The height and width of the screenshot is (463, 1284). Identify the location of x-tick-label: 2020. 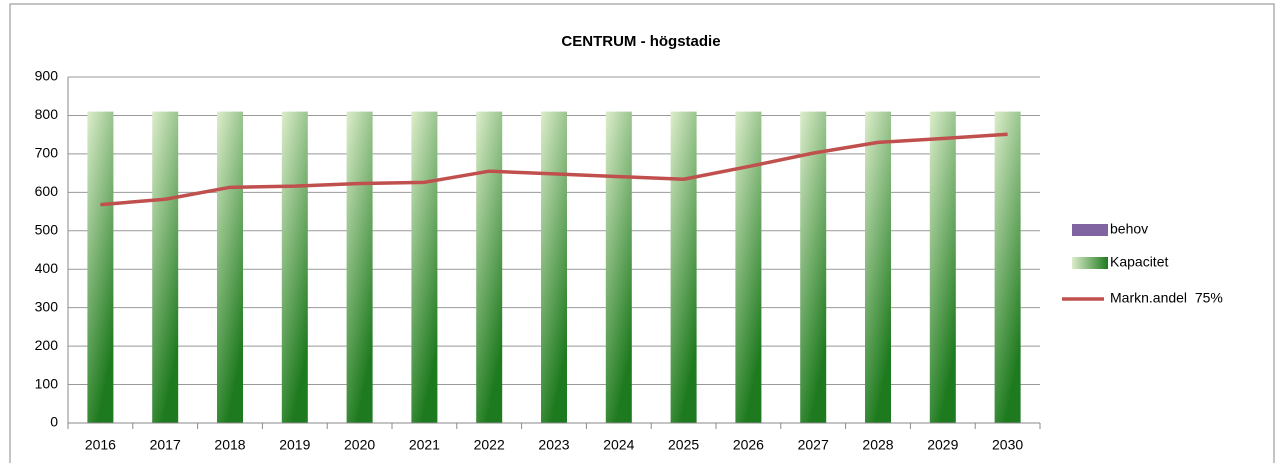
(359, 445).